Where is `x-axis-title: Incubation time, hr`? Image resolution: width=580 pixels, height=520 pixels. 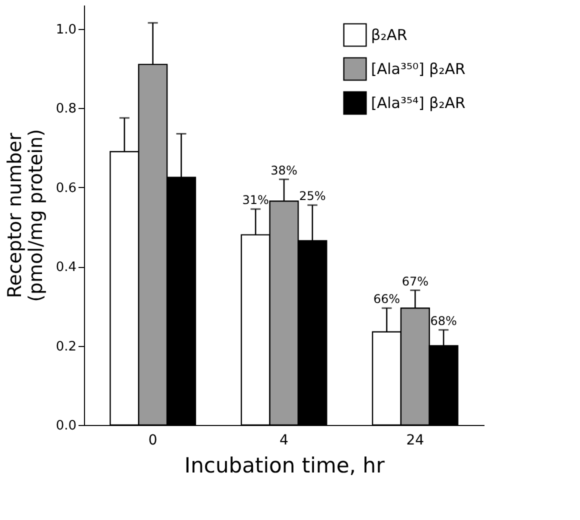 x-axis-title: Incubation time, hr is located at coordinates (284, 466).